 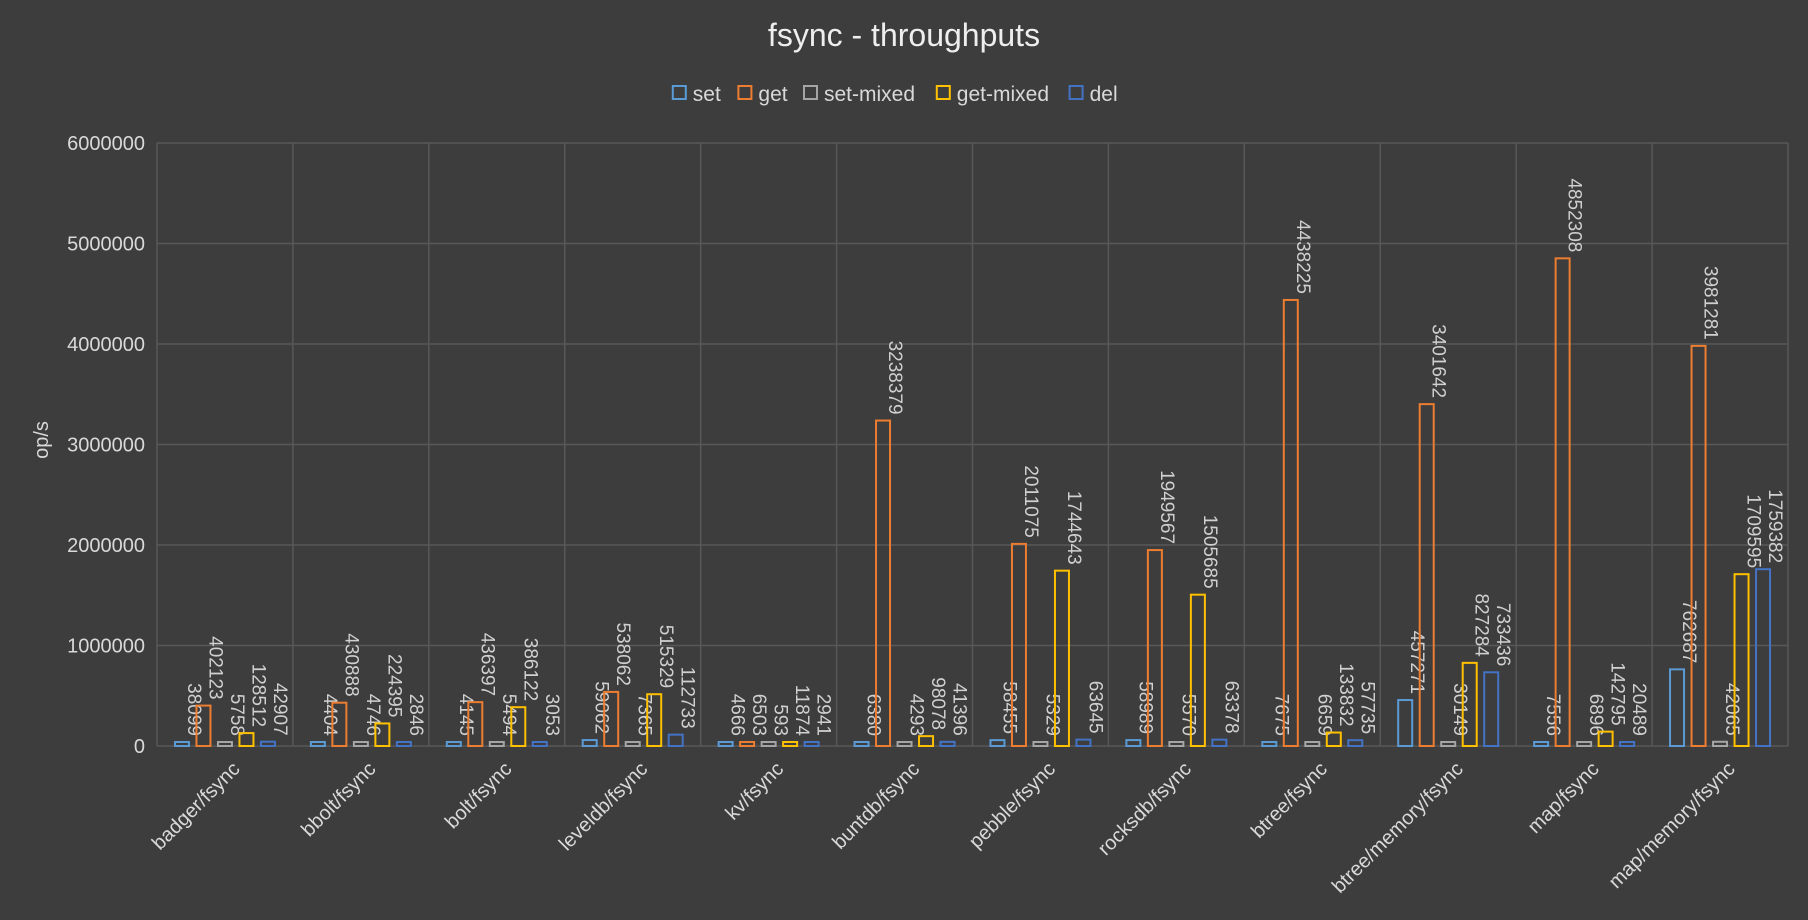 What do you see at coordinates (758, 715) in the screenshot?
I see `data-label-get: 6503` at bounding box center [758, 715].